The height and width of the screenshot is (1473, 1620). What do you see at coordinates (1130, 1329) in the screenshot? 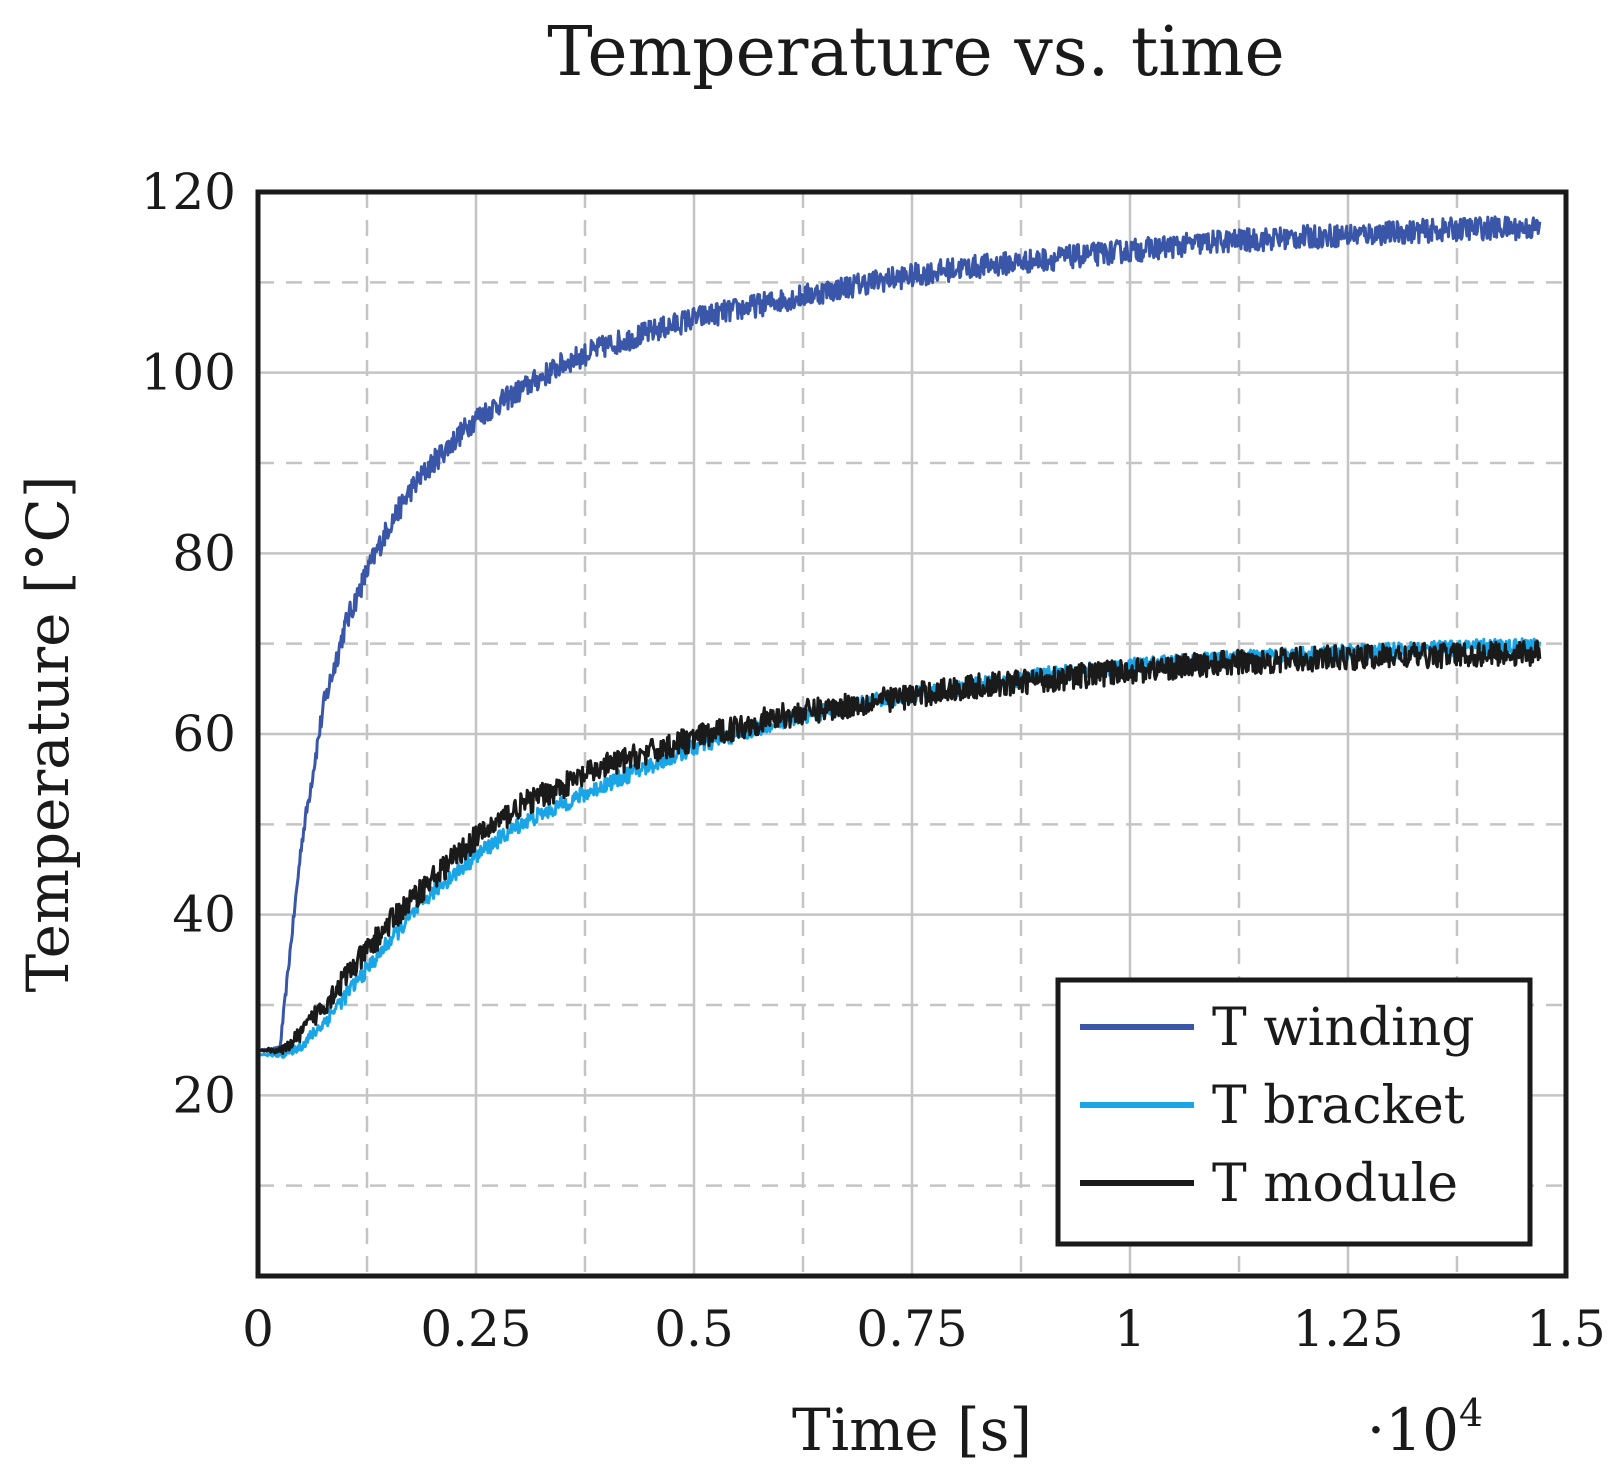
I see `x-tick-label: 1` at bounding box center [1130, 1329].